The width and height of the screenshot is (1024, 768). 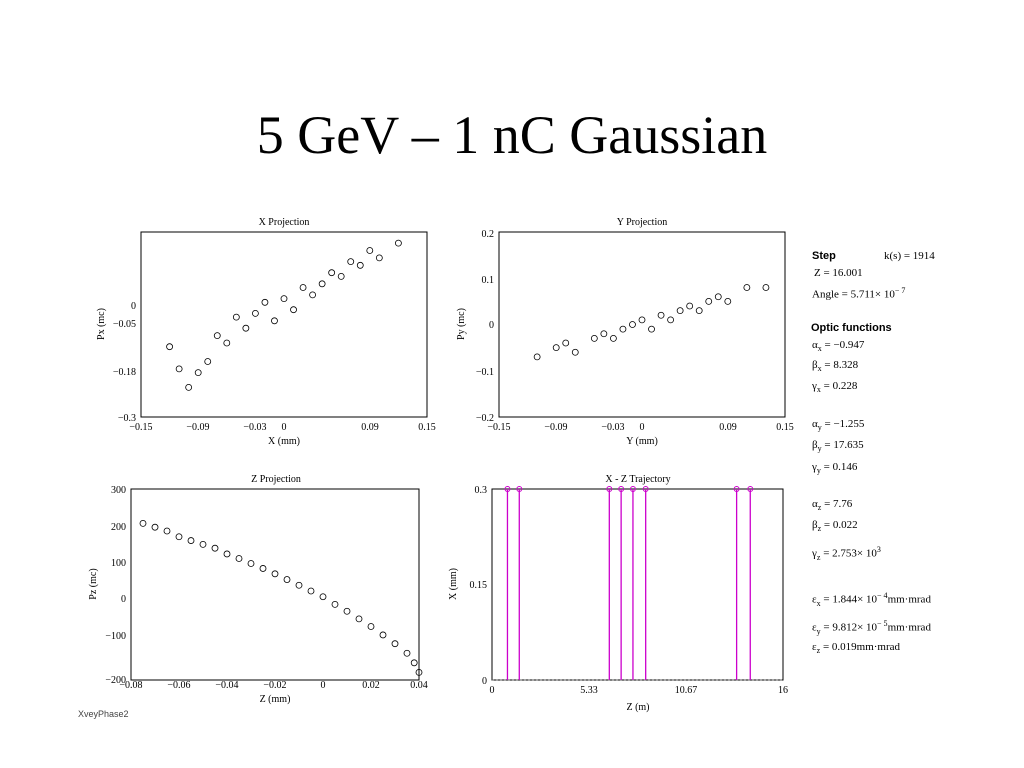 What do you see at coordinates (484, 681) in the screenshot?
I see `y-tick-label: 0` at bounding box center [484, 681].